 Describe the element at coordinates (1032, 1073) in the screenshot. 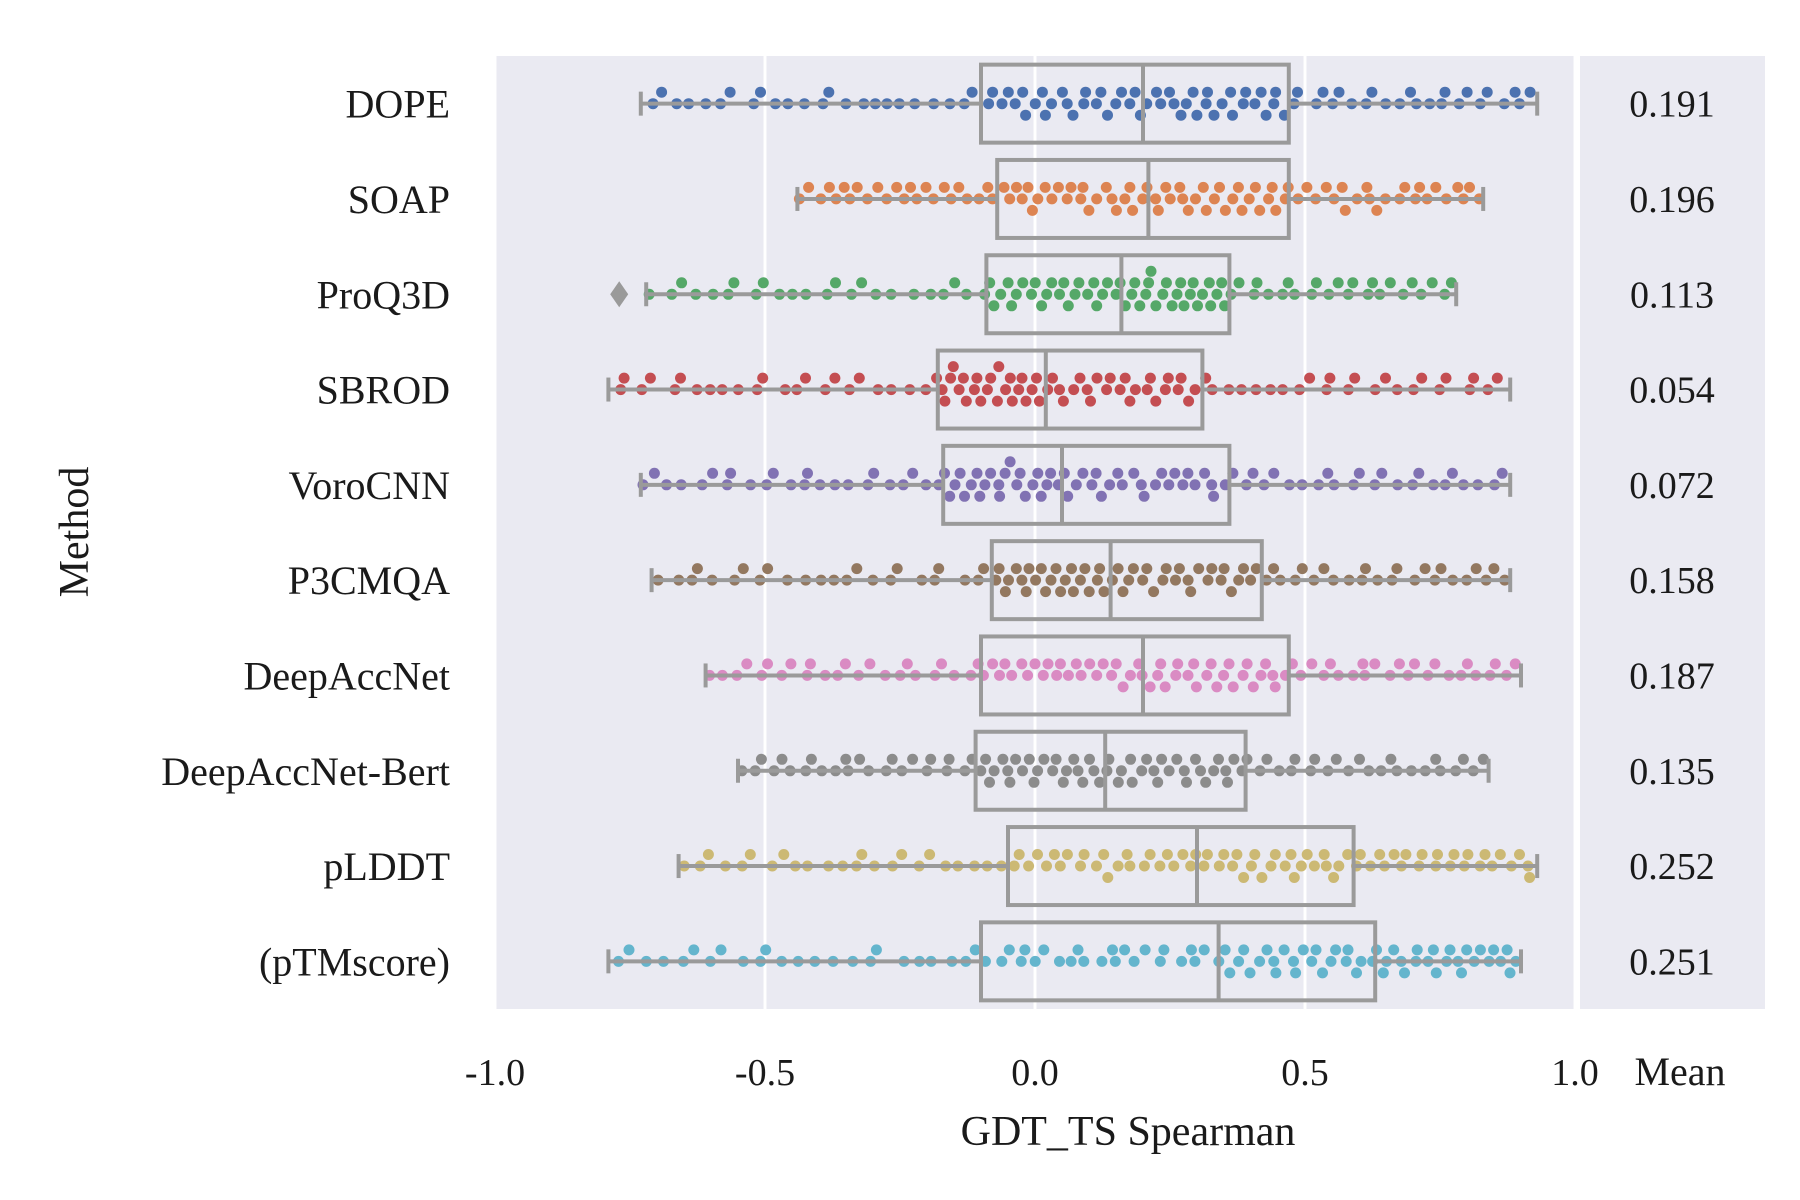

I see `x-tick-labels: -1.0 -0.5 0.0 0.5 1.0` at that location.